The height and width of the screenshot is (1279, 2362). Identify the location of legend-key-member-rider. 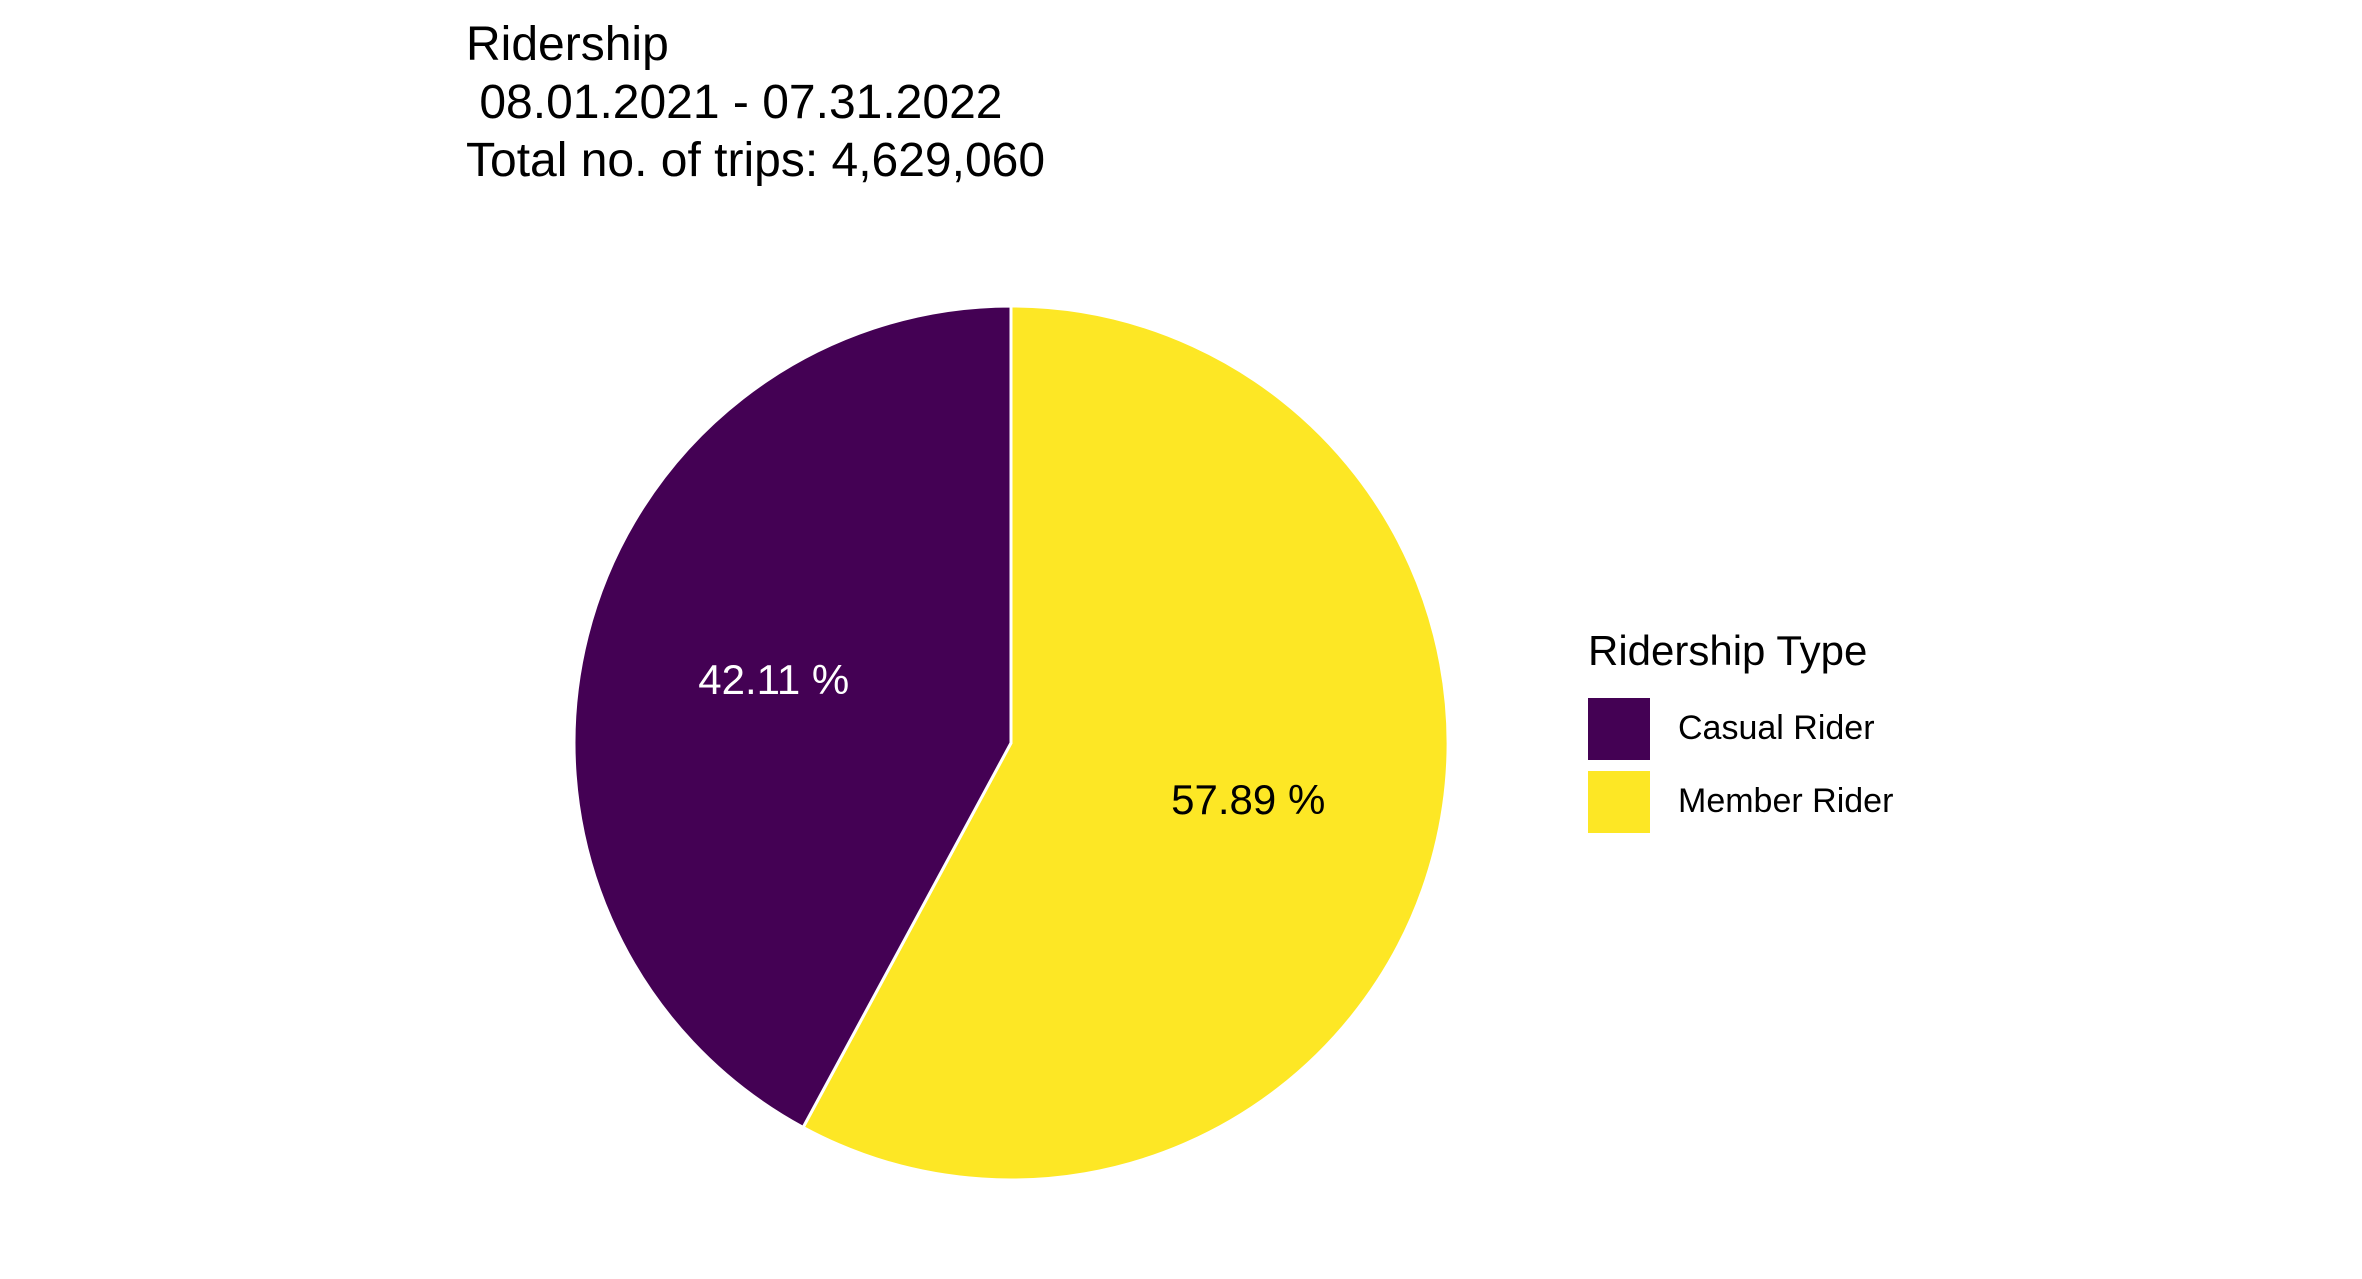
(1619, 801).